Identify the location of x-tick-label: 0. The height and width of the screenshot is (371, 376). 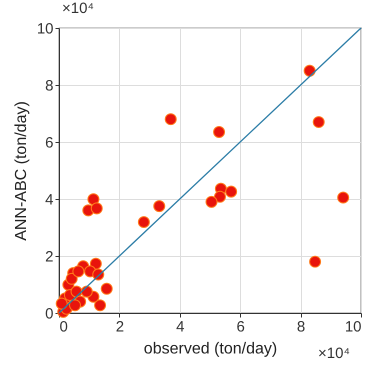
(64, 327).